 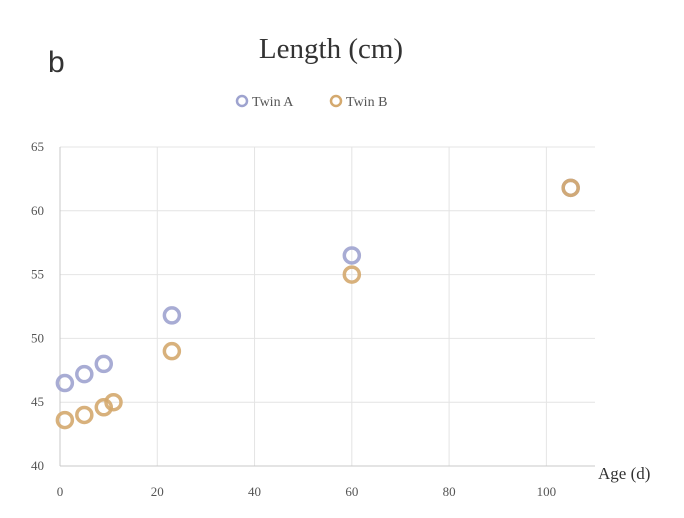 What do you see at coordinates (37, 401) in the screenshot?
I see `y-tick-label: 45` at bounding box center [37, 401].